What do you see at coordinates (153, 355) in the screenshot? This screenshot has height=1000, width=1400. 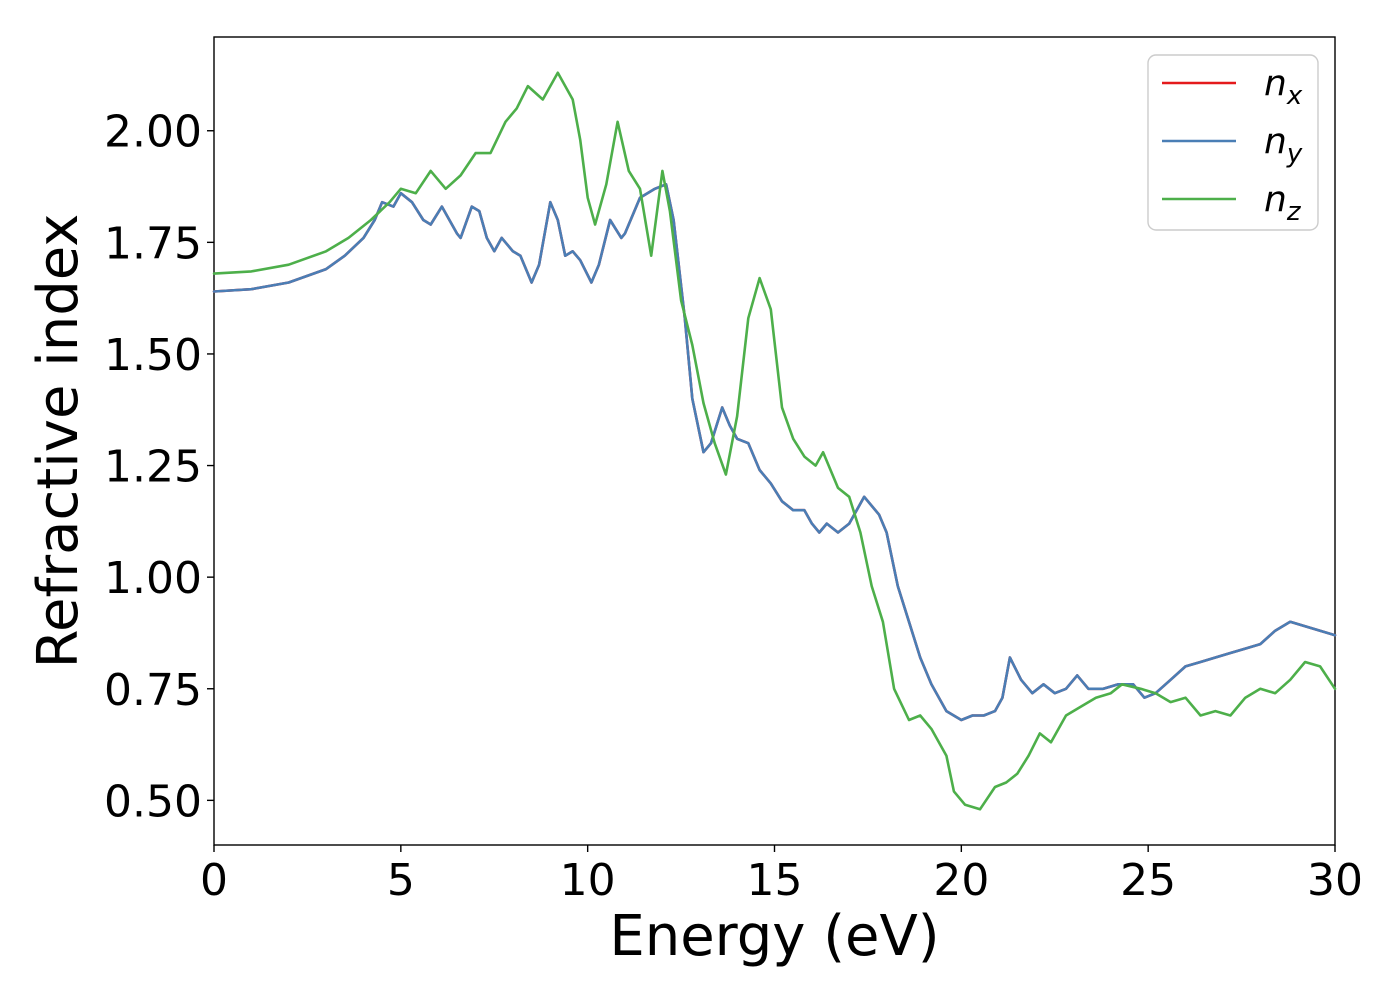 I see `y-tick-label: 1.50` at bounding box center [153, 355].